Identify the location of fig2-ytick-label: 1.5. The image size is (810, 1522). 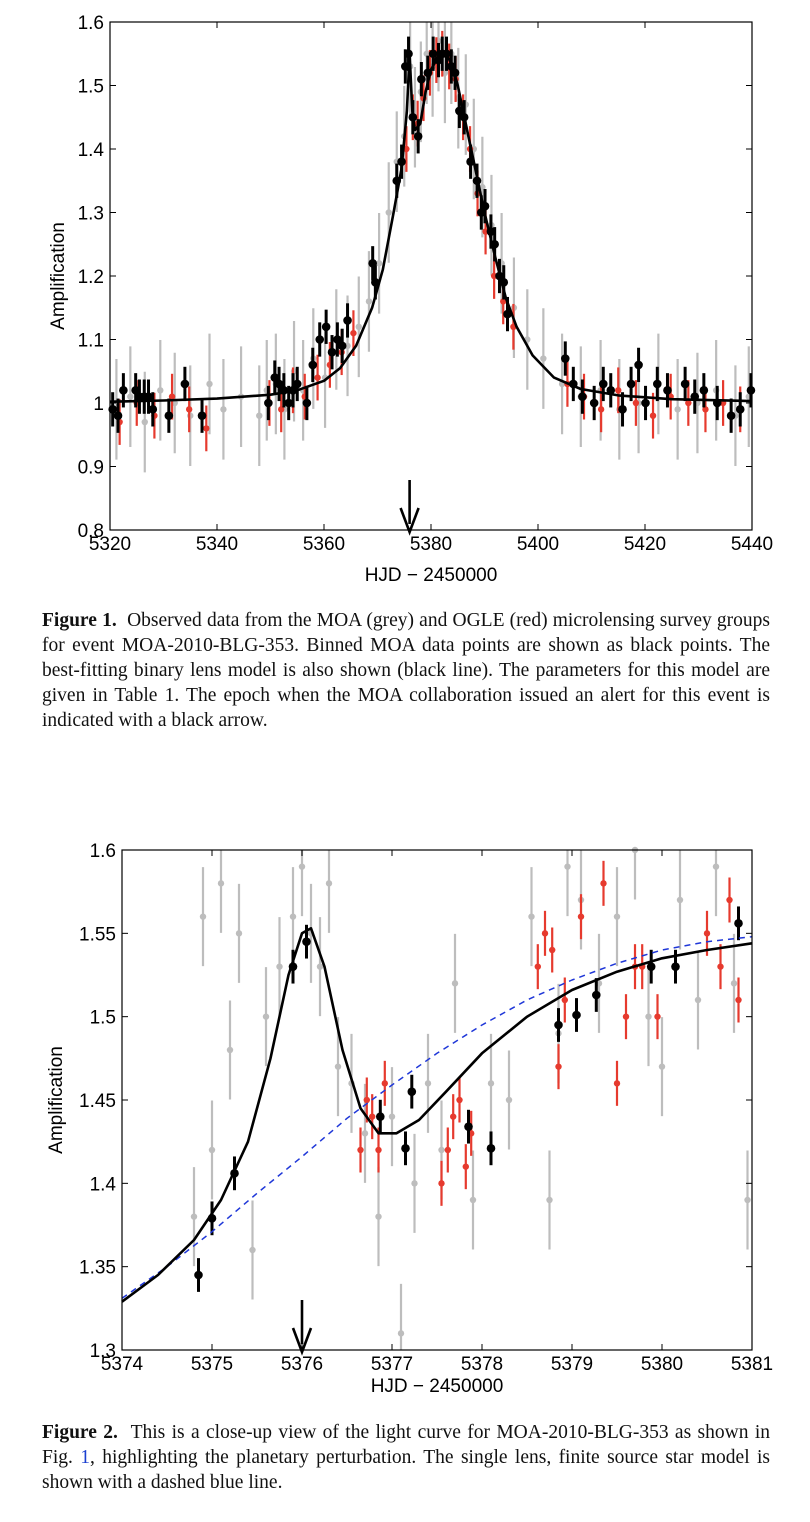
(103, 1018).